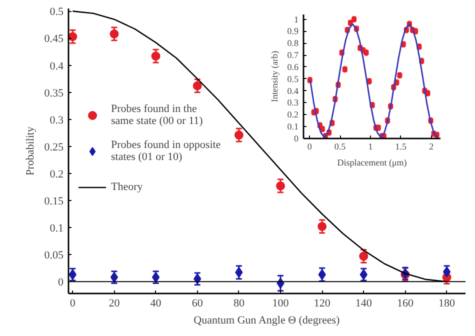  Describe the element at coordinates (198, 304) in the screenshot. I see `x-tick-label: 60` at that location.